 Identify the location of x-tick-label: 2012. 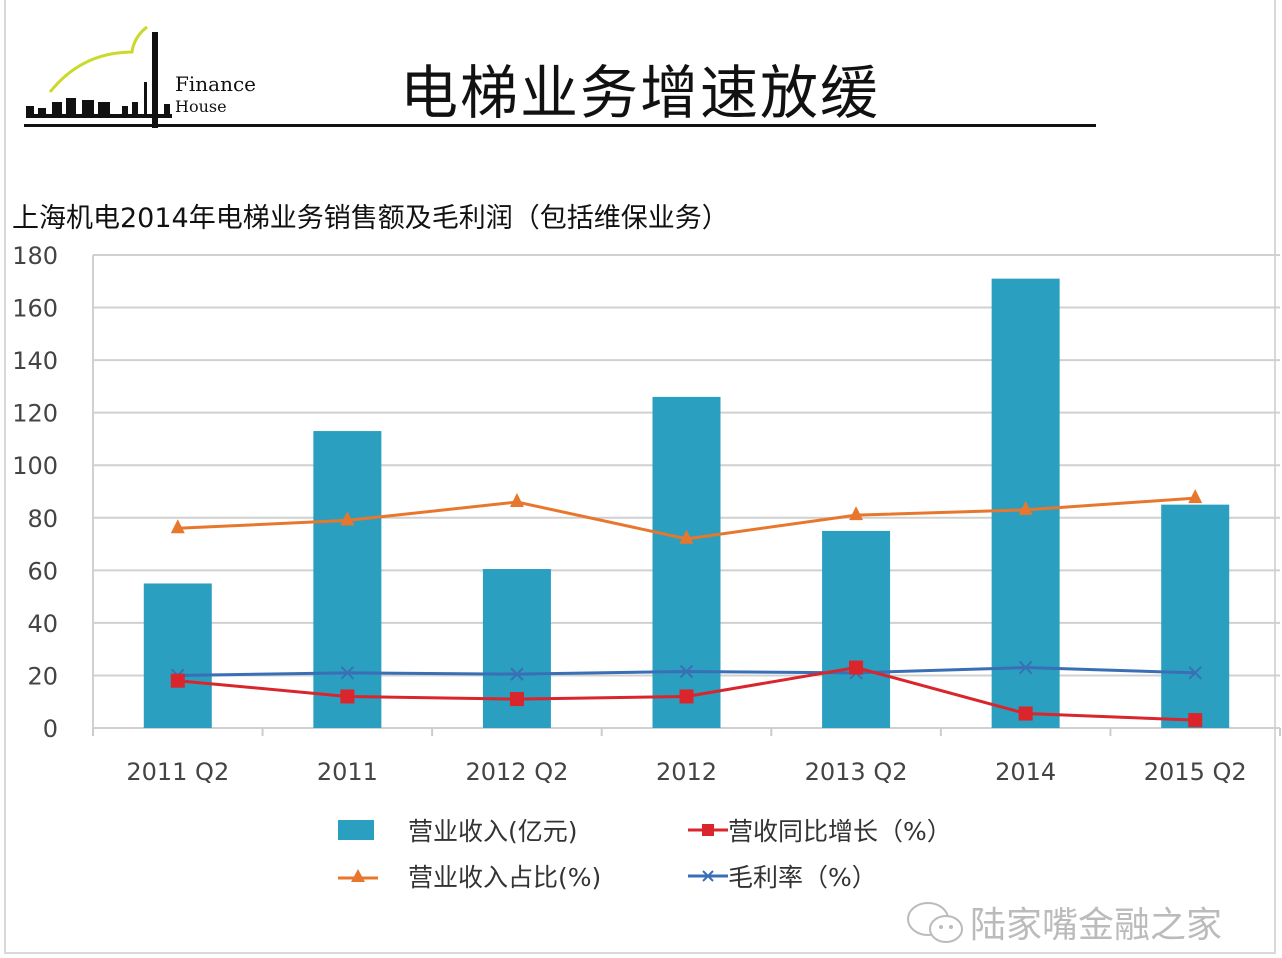
(686, 772).